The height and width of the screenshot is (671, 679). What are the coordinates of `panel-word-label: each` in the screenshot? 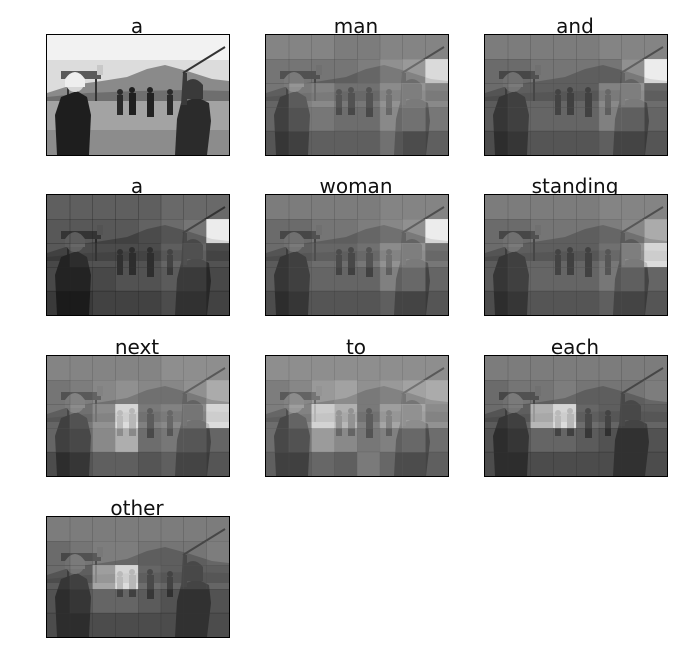 It's located at (575, 347).